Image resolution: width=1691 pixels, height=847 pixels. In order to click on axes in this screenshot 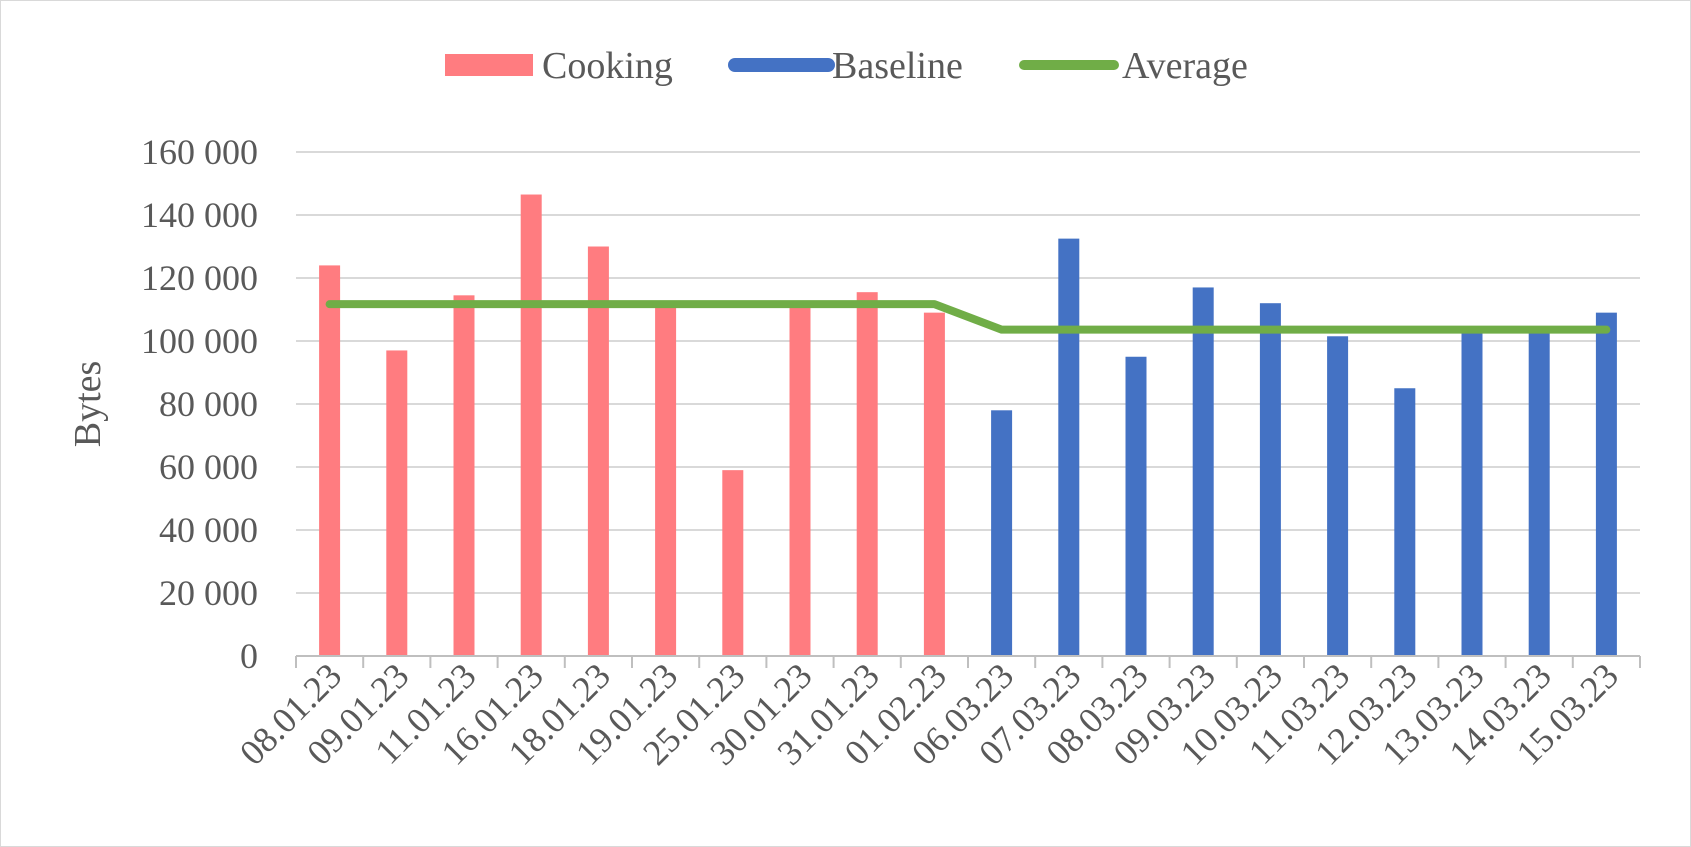, I will do `click(968, 661)`.